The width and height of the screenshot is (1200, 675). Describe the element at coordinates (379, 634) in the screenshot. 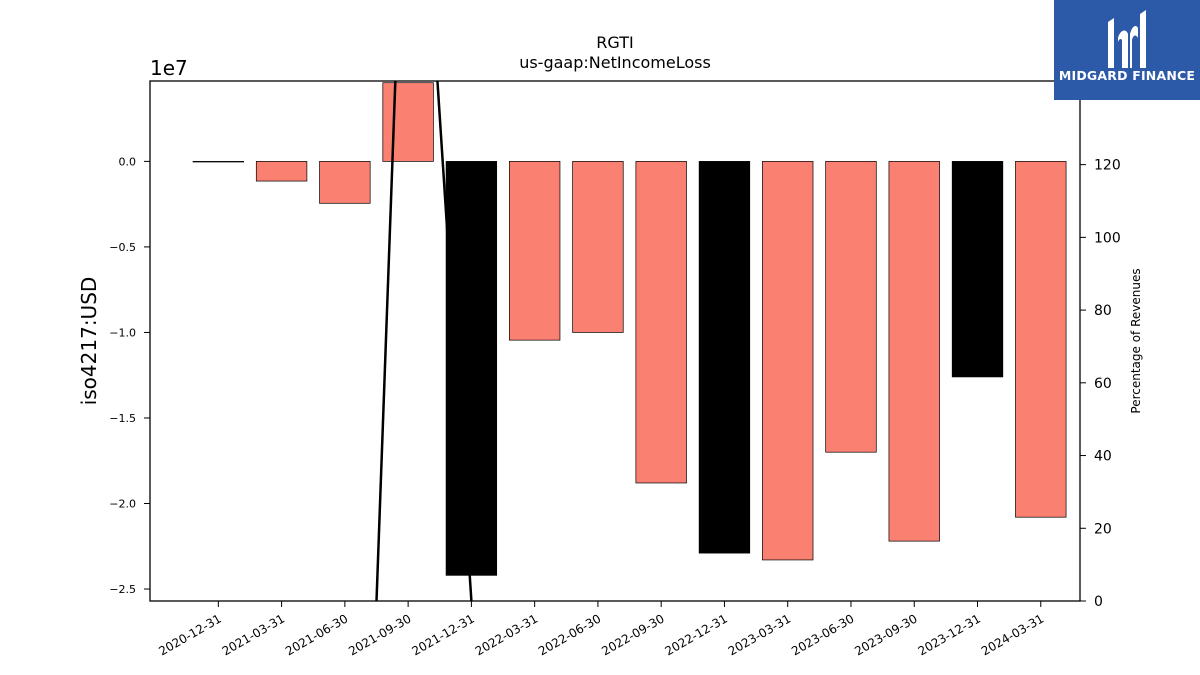

I see `x-tick-label: 2021-09-30` at that location.